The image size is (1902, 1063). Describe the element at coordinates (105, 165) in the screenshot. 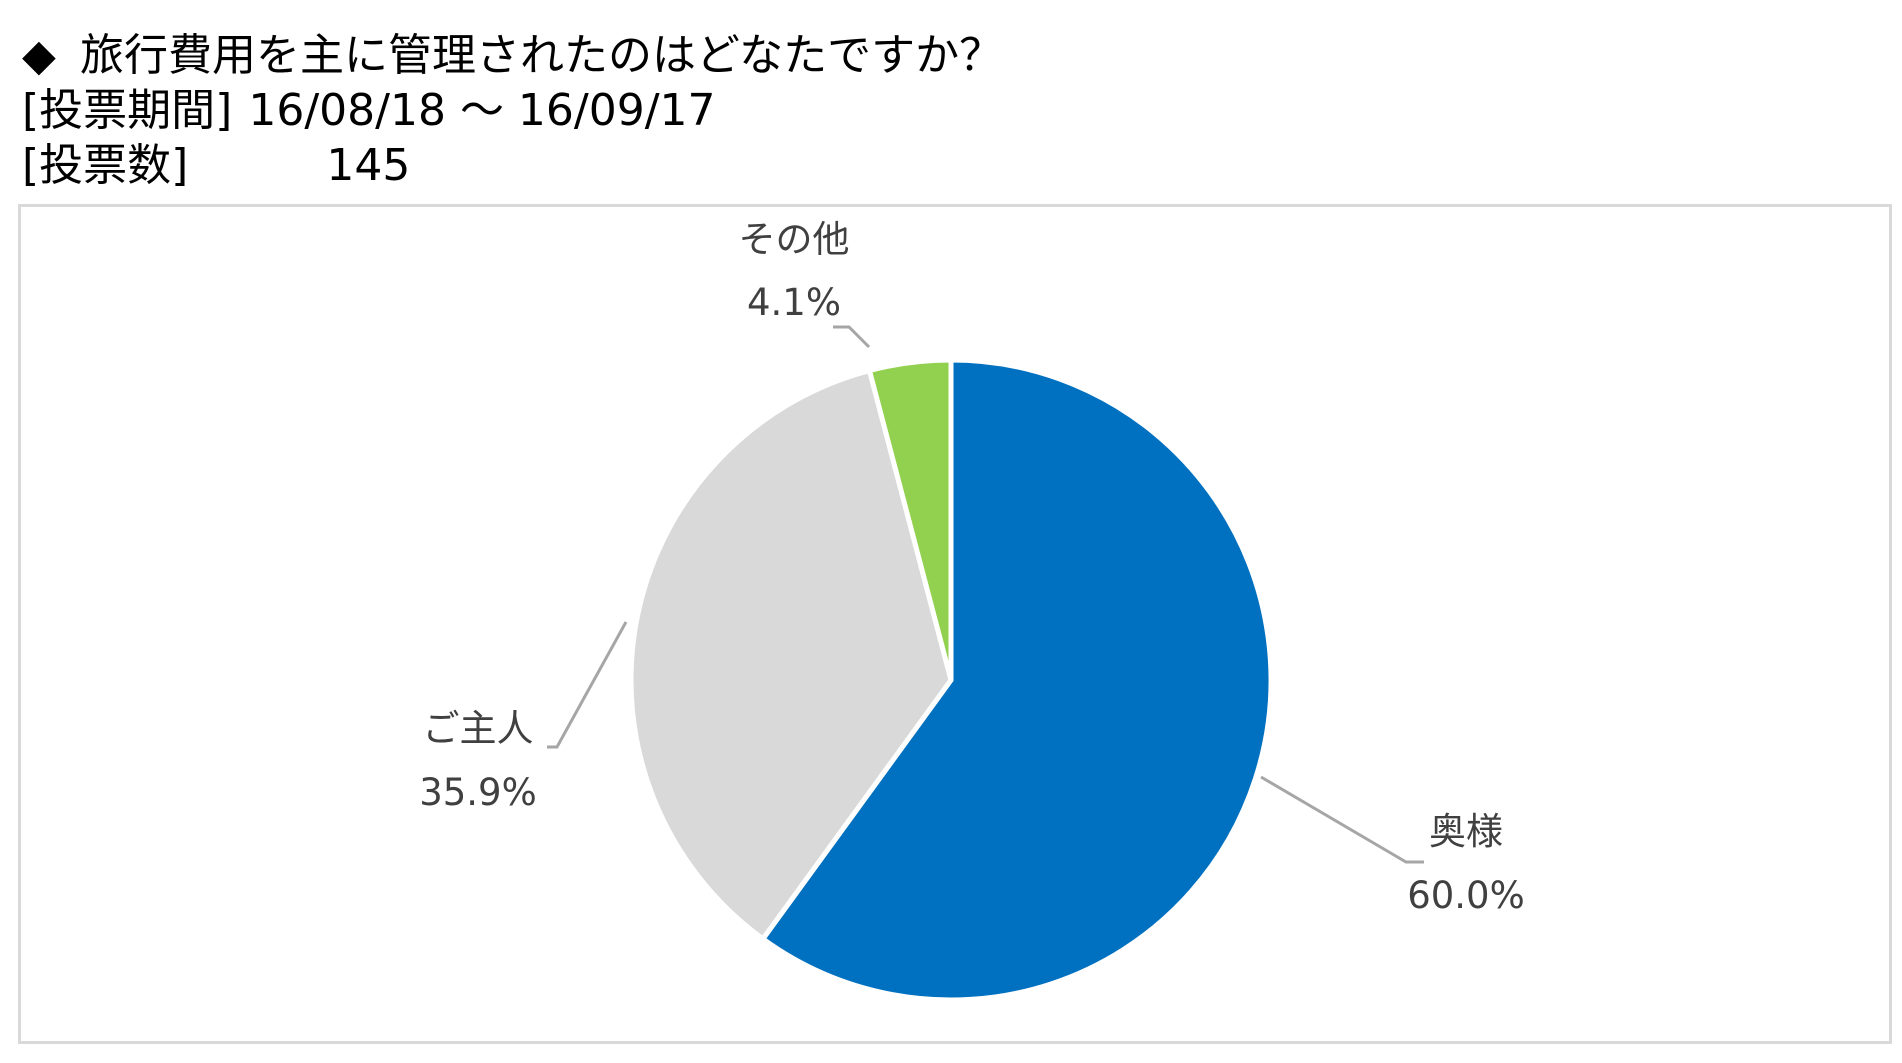

I see `vote-count-label: [投票数]` at that location.